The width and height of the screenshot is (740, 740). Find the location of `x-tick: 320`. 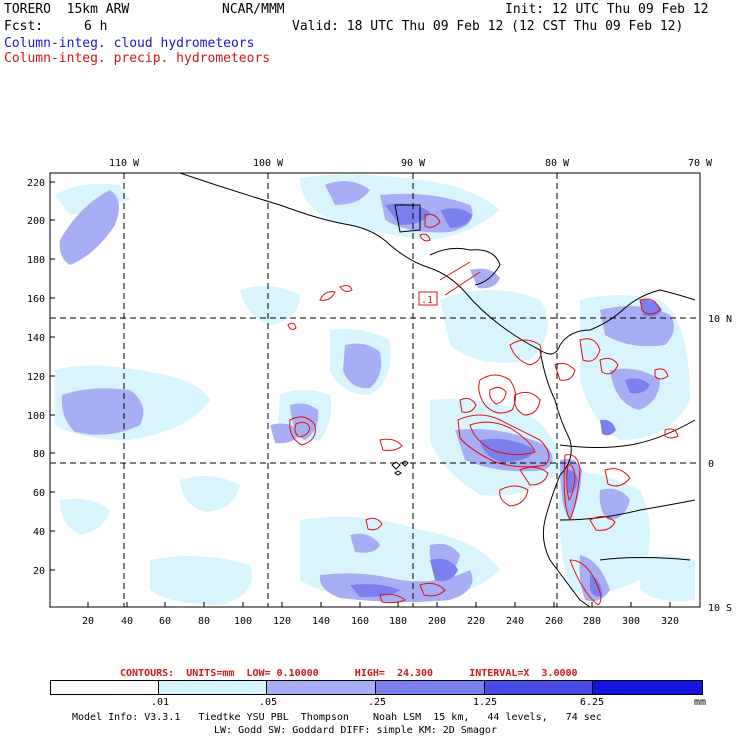

x-tick: 320 is located at coordinates (670, 621).